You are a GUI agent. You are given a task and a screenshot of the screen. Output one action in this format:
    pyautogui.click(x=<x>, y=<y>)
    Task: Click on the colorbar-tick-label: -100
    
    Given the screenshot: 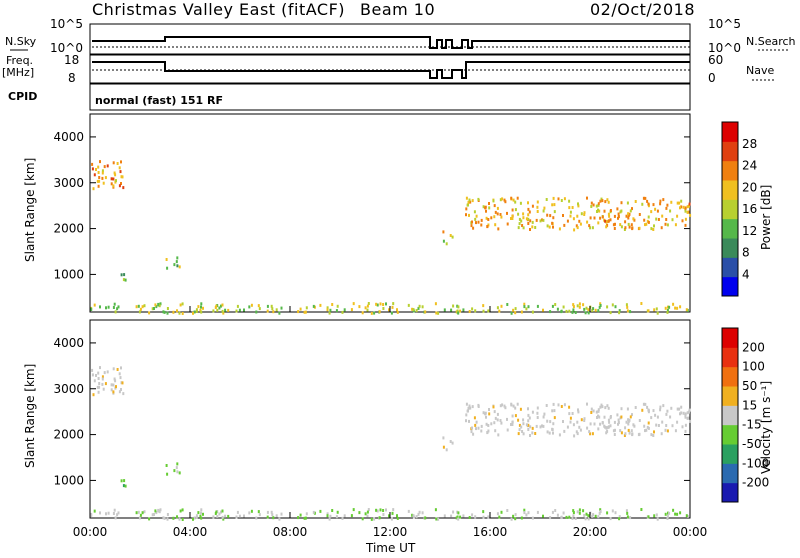 What is the action you would take?
    pyautogui.click(x=755, y=463)
    